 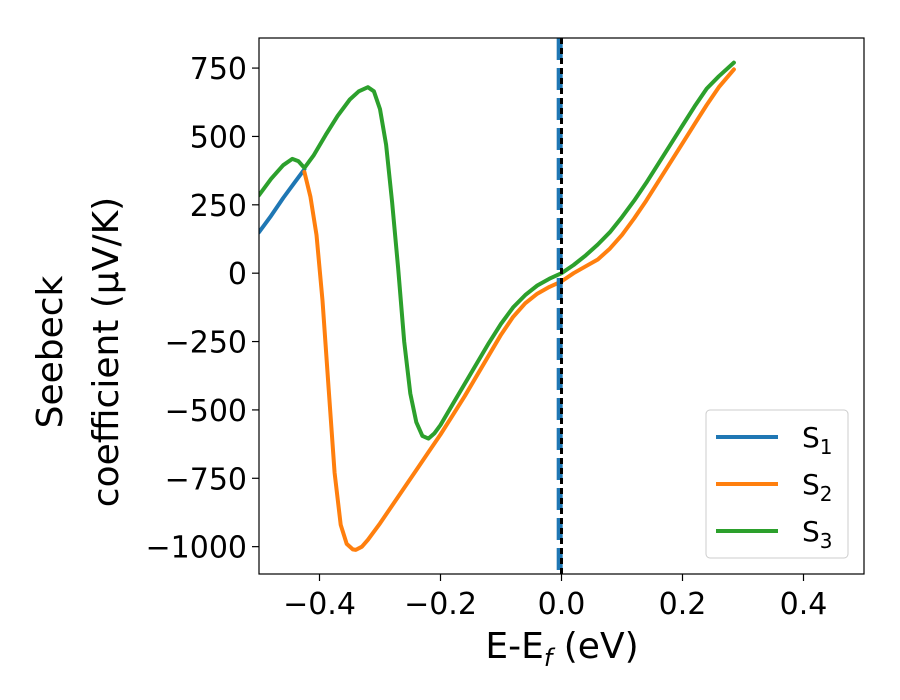 I want to click on y-tick-label: 750, so click(x=218, y=69).